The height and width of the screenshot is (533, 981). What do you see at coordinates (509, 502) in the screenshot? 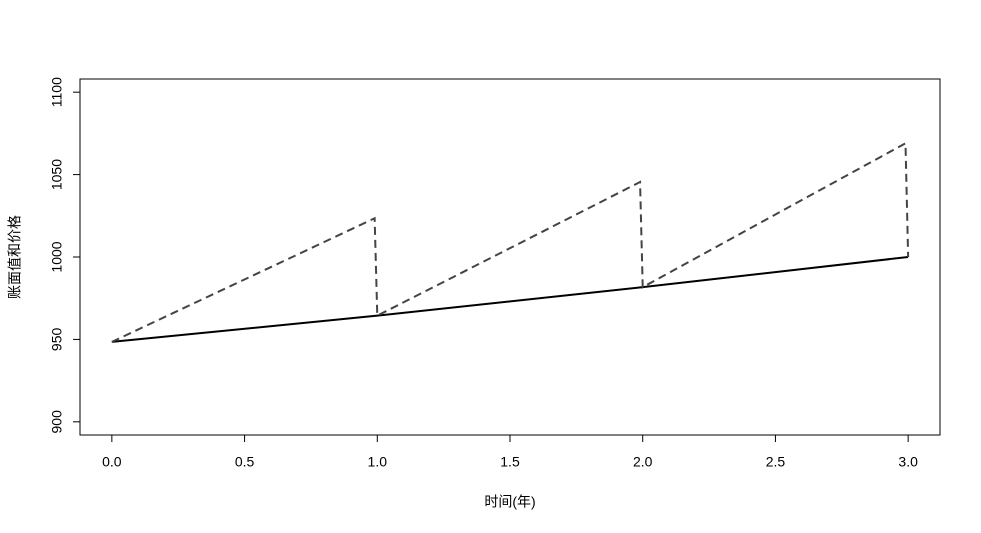
I see `x-axis-label: 时间(年)` at bounding box center [509, 502].